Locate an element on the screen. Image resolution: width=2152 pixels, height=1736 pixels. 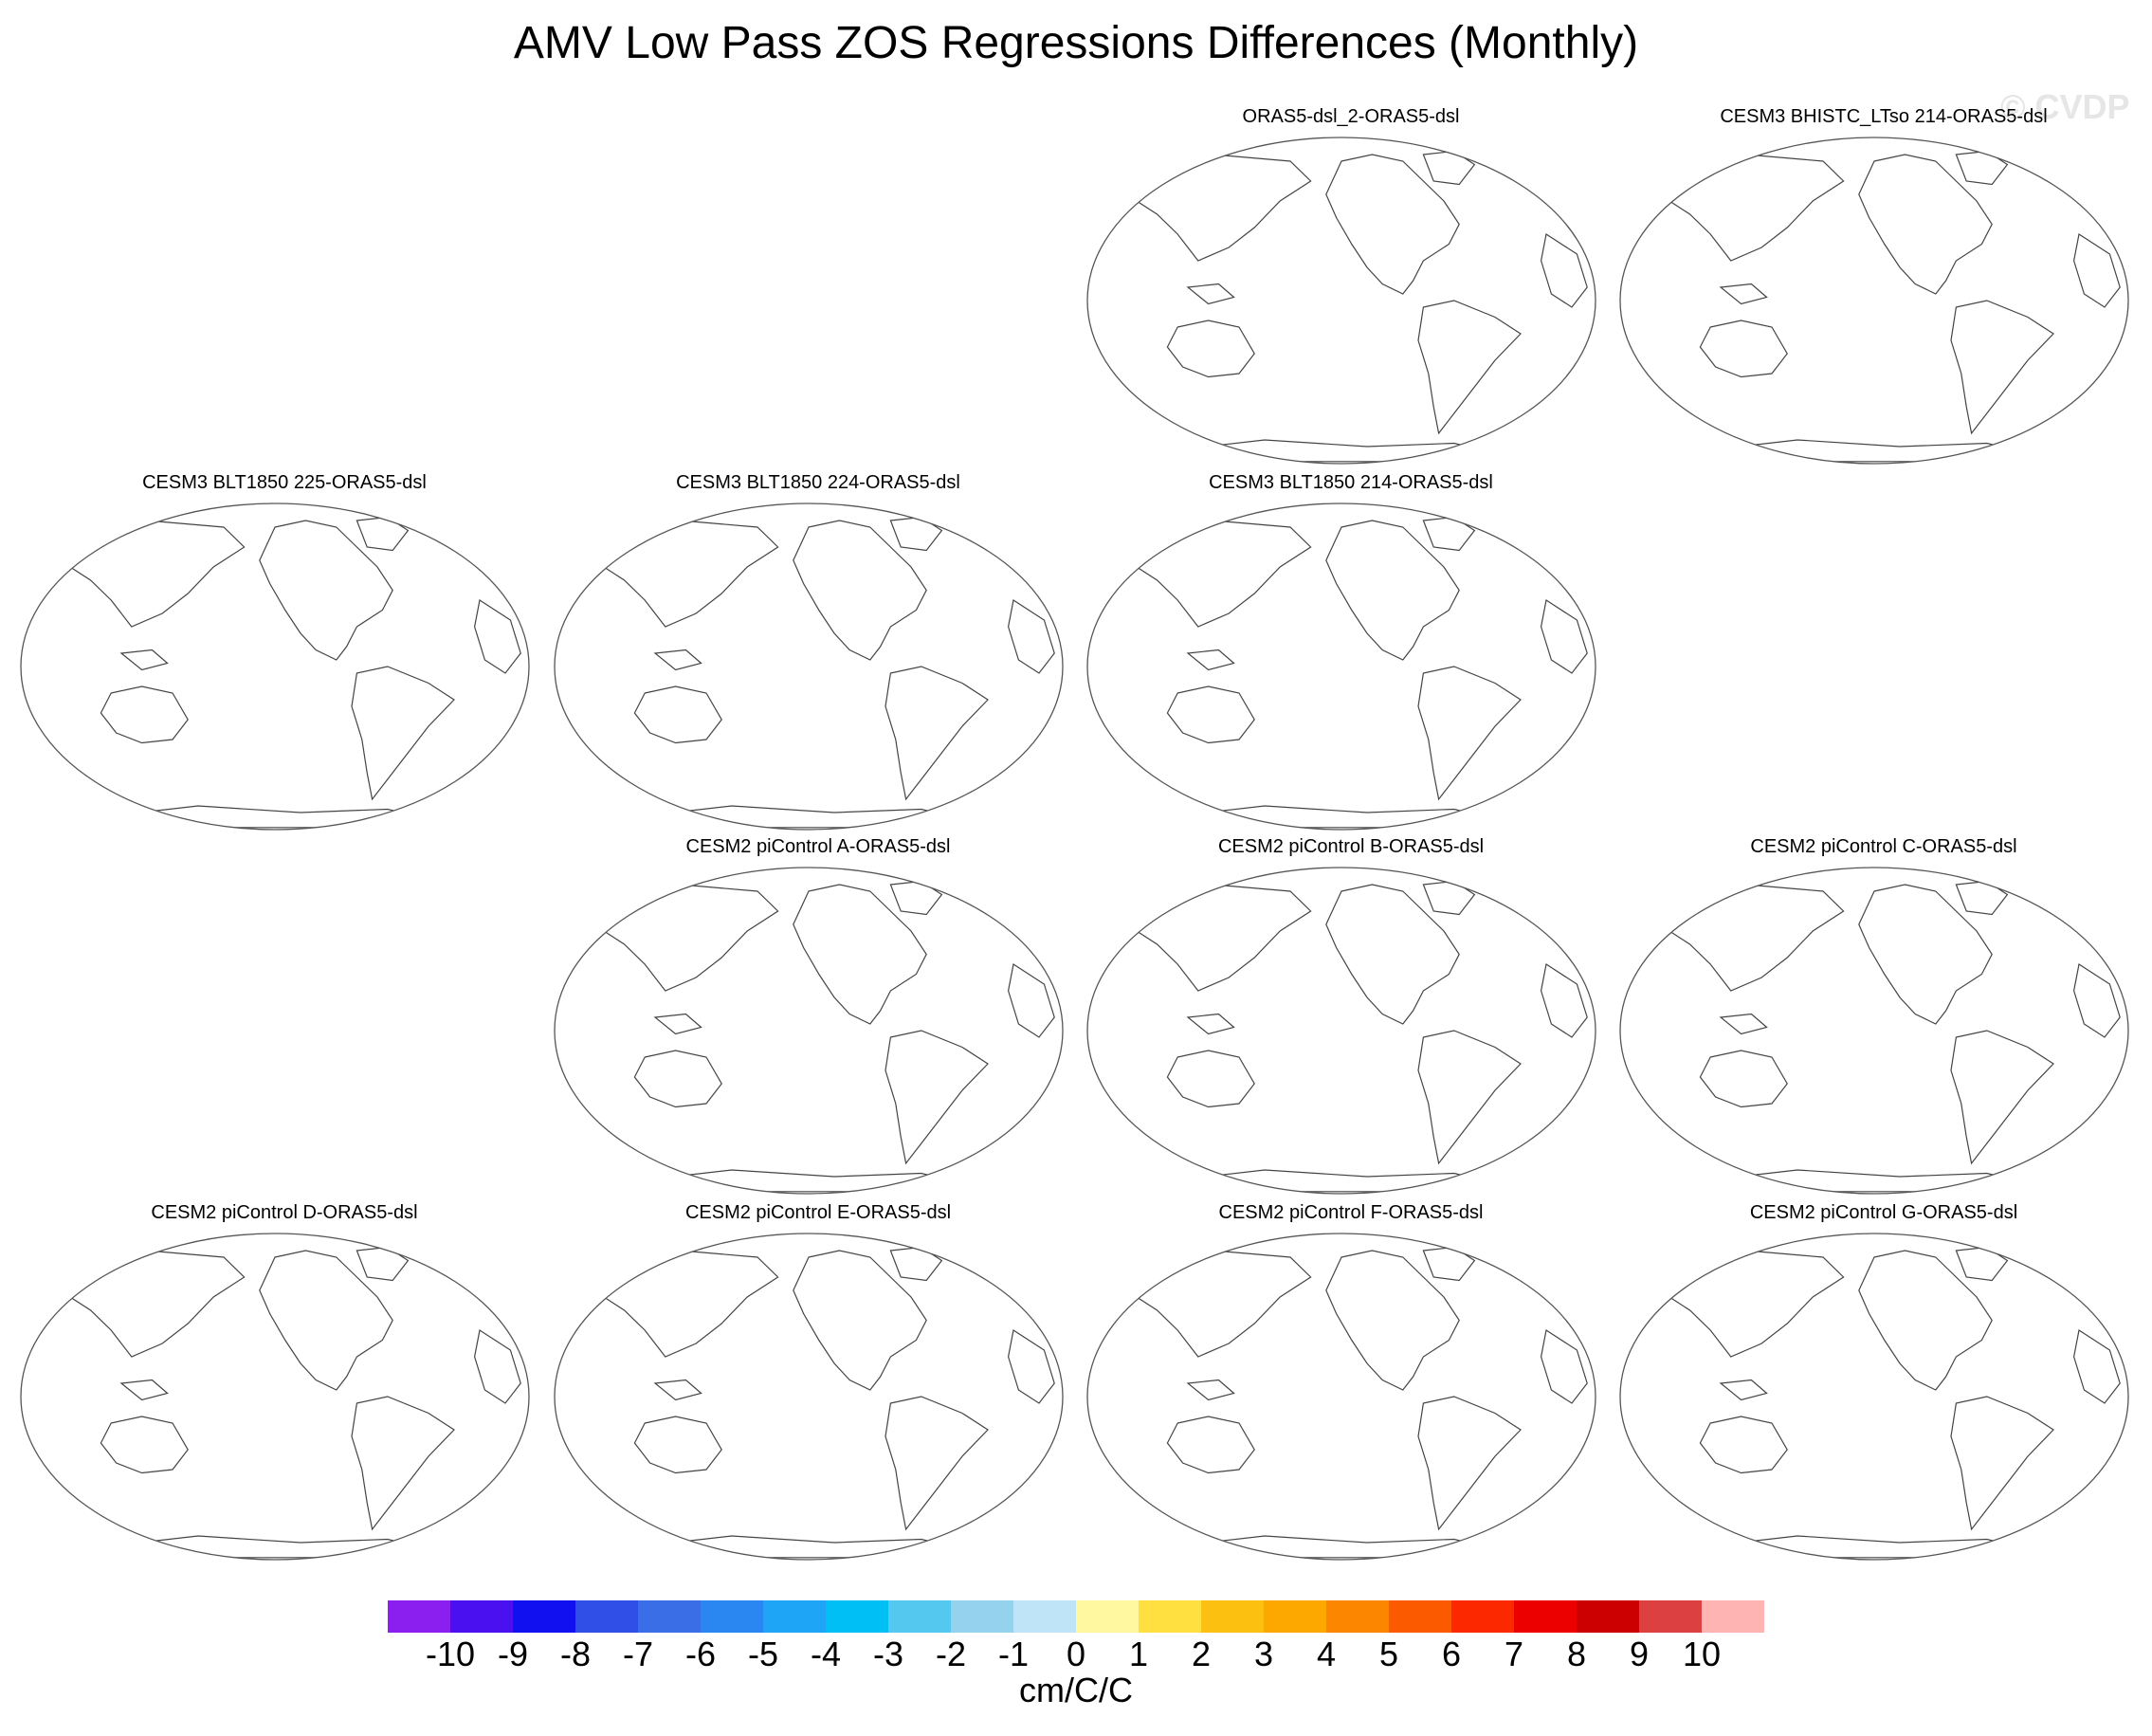
map-panel: ORAS5-dsl_2-ORAS5-dsl is located at coordinates (1351, 286).